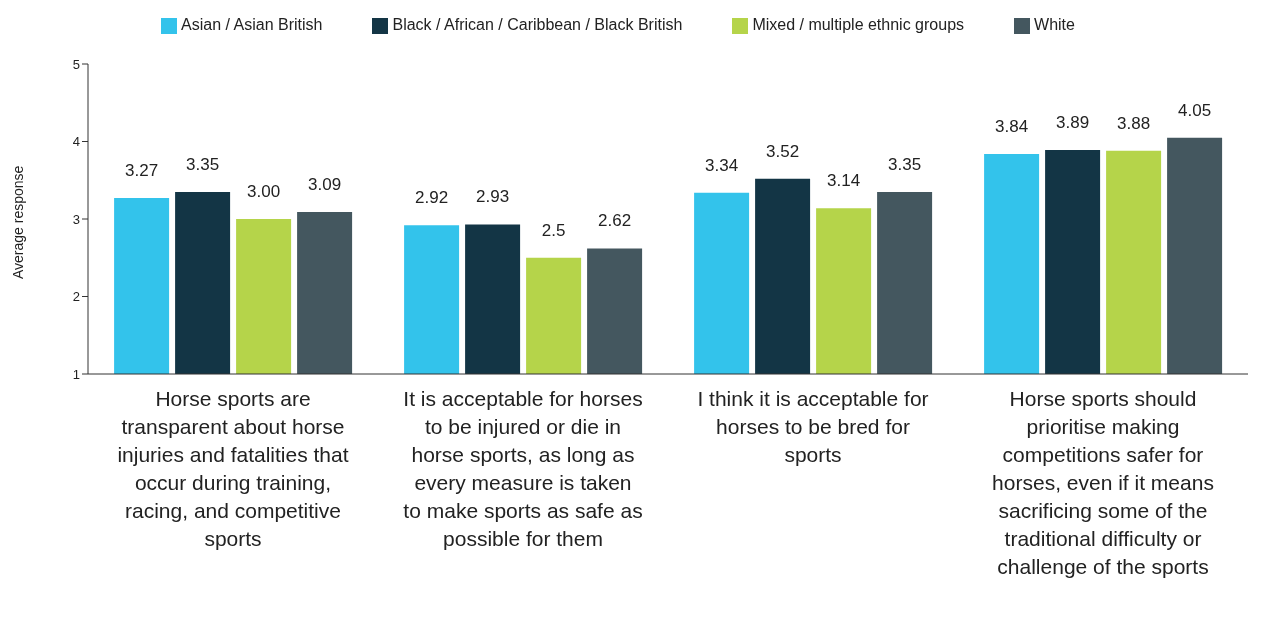 Image resolution: width=1266 pixels, height=638 pixels. I want to click on data-label: 2.92, so click(432, 198).